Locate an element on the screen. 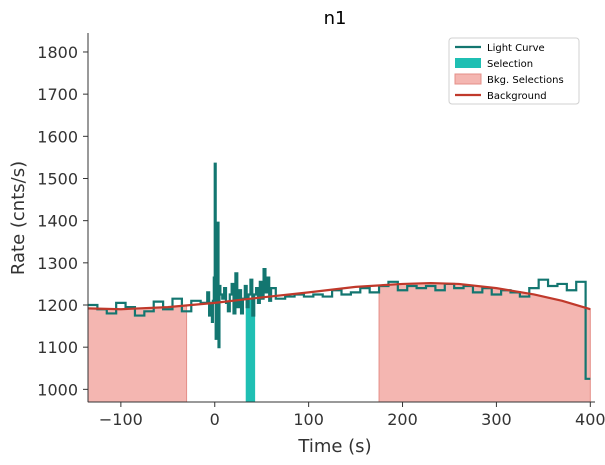  legend-selection-swatch is located at coordinates (468, 63).